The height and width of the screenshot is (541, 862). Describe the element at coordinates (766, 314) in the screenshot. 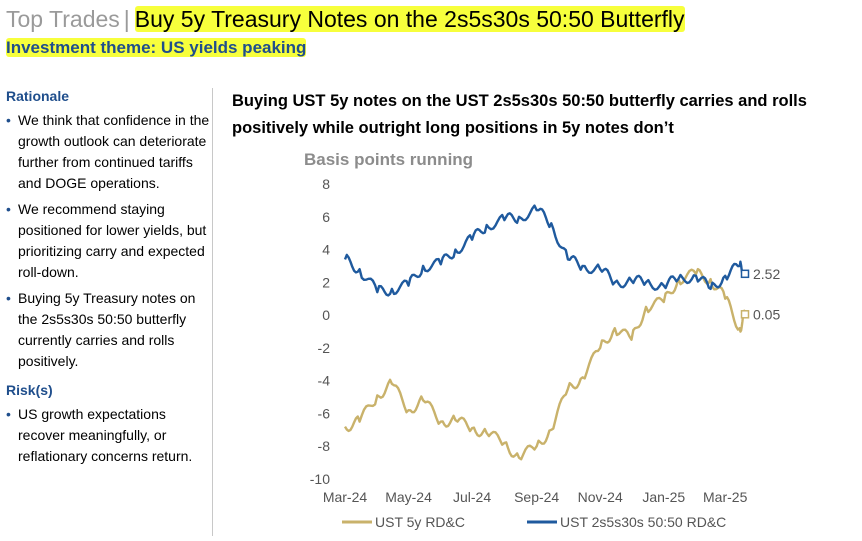

I see `series-end-label: 0.05` at that location.